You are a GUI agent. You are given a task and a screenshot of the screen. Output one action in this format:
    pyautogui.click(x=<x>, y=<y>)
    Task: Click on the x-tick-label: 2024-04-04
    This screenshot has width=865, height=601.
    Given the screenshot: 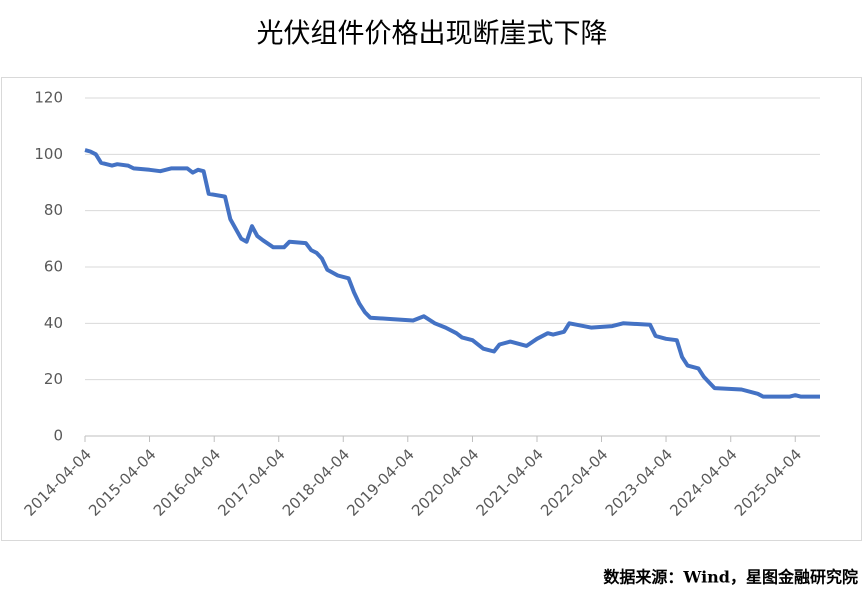 What is the action you would take?
    pyautogui.click(x=703, y=482)
    